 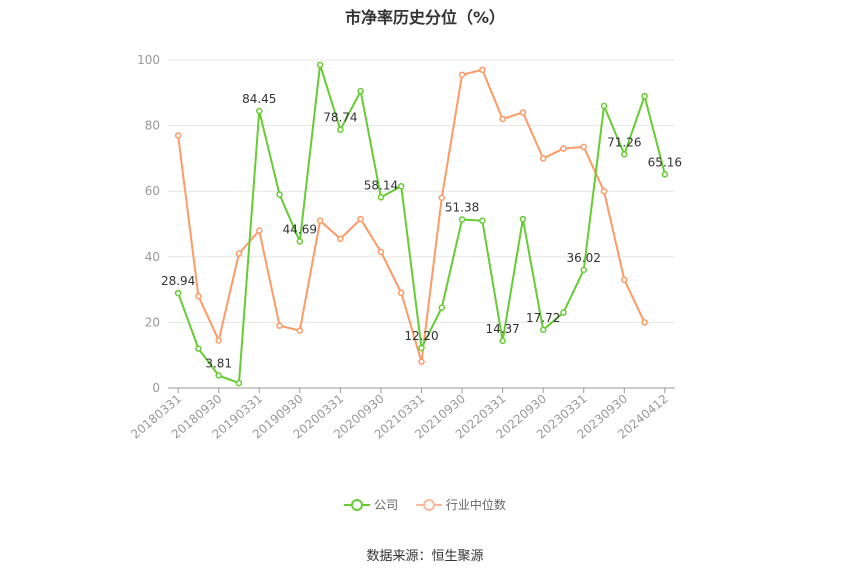 I want to click on y-tick-label: 40, so click(x=152, y=257).